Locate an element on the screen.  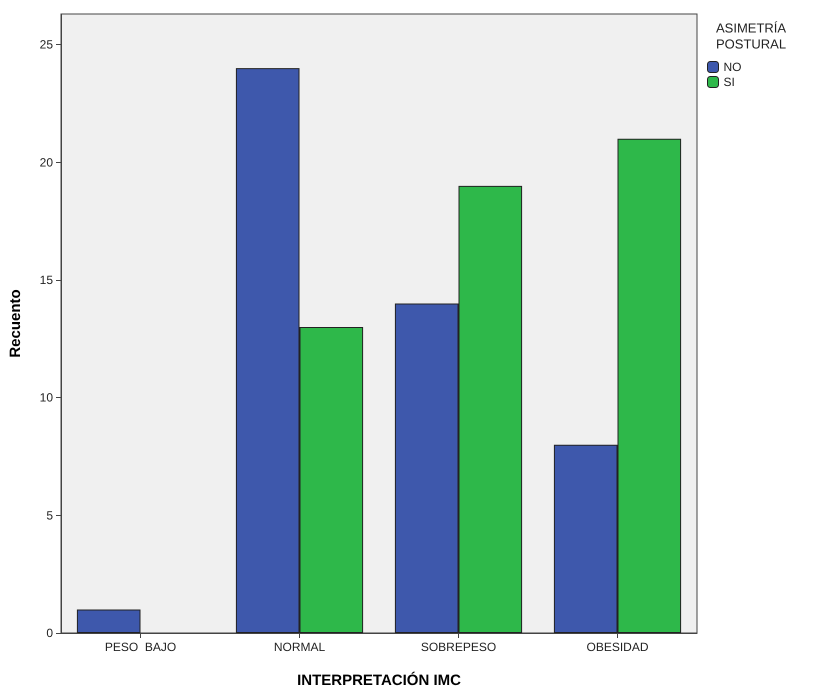
y-tick-label: 0 is located at coordinates (50, 633).